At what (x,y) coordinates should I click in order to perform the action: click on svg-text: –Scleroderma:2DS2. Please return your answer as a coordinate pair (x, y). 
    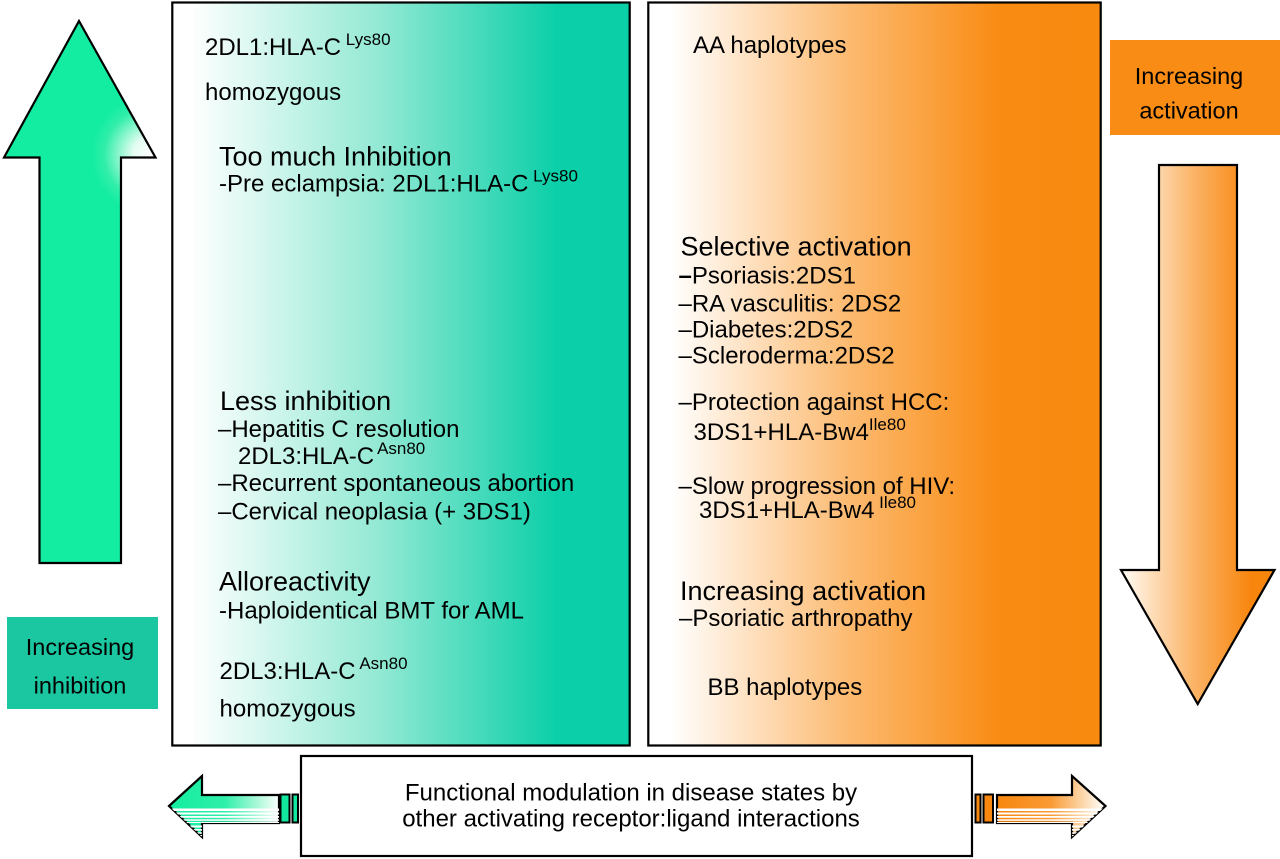
    Looking at the image, I should click on (787, 356).